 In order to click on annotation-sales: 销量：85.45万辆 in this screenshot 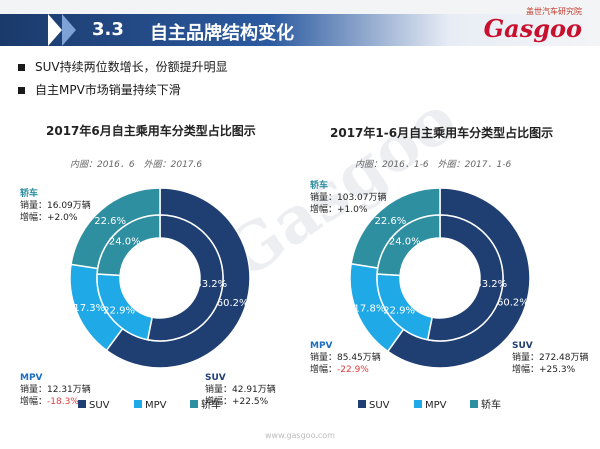, I will do `click(345, 358)`.